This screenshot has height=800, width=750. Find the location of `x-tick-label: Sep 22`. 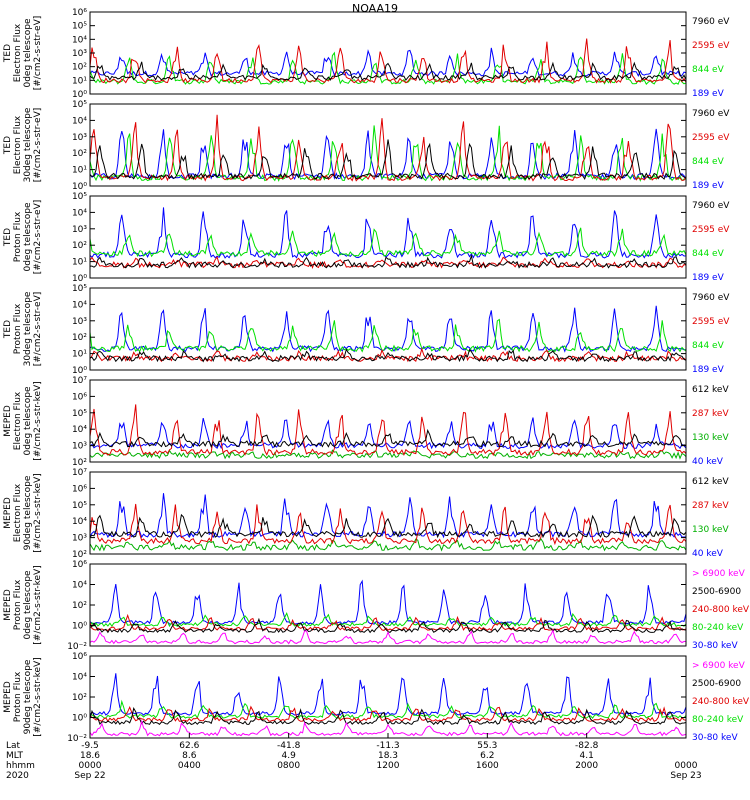

x-tick-label: Sep 22 is located at coordinates (89, 776).